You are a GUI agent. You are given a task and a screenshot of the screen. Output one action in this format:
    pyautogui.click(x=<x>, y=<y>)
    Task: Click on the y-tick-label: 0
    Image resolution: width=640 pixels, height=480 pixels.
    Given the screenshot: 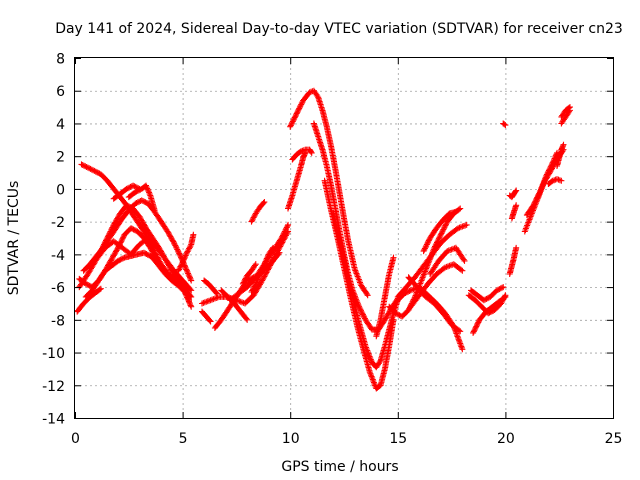 What is the action you would take?
    pyautogui.click(x=60, y=190)
    